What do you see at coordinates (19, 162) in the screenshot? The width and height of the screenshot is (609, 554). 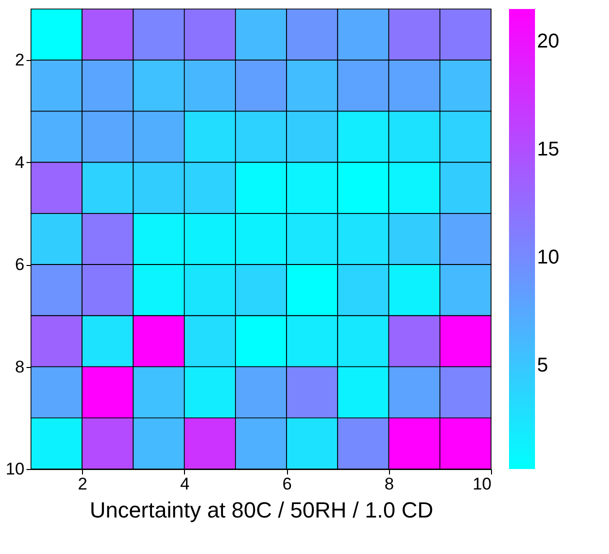 I see `y-tick-label: 4` at bounding box center [19, 162].